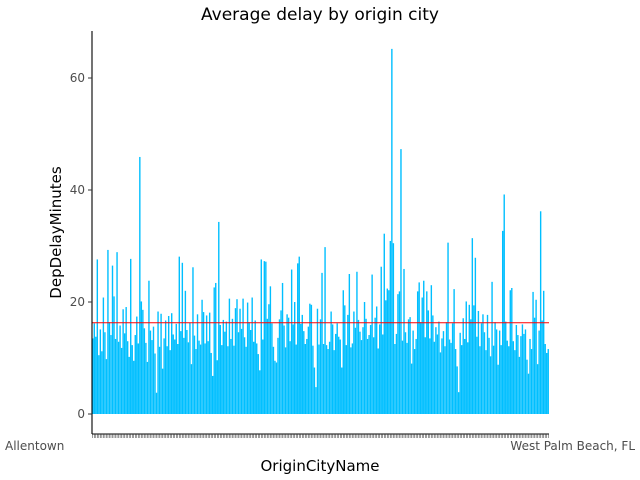 The width and height of the screenshot is (640, 480). What do you see at coordinates (81, 246) in the screenshot?
I see `y-ticks-group: 0 20 40 60` at bounding box center [81, 246].